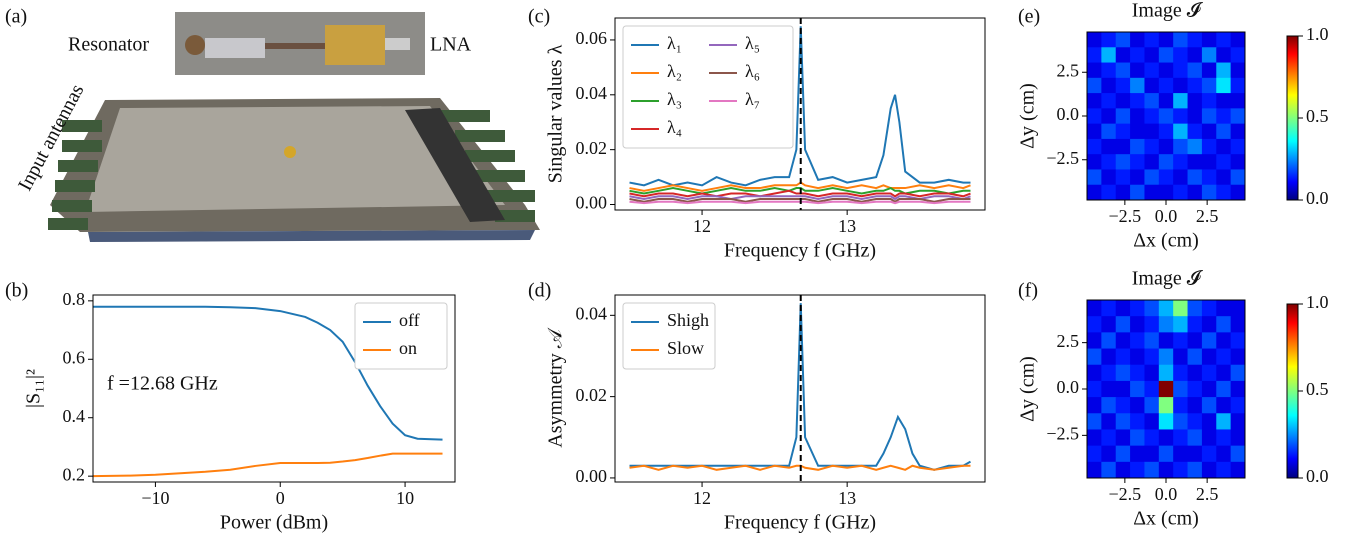  I want to click on y-tick-label: −2.5, so click(1062, 158).